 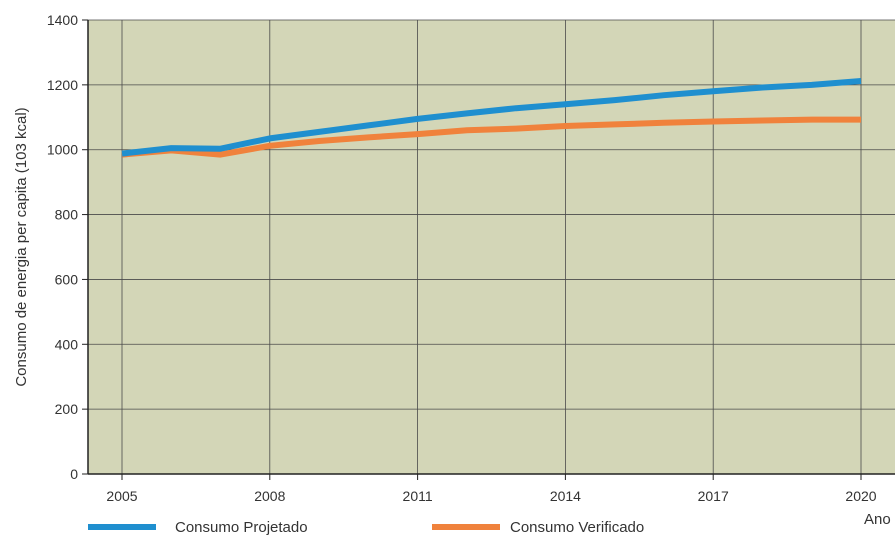 What do you see at coordinates (74, 474) in the screenshot?
I see `y-tick-label: 0` at bounding box center [74, 474].